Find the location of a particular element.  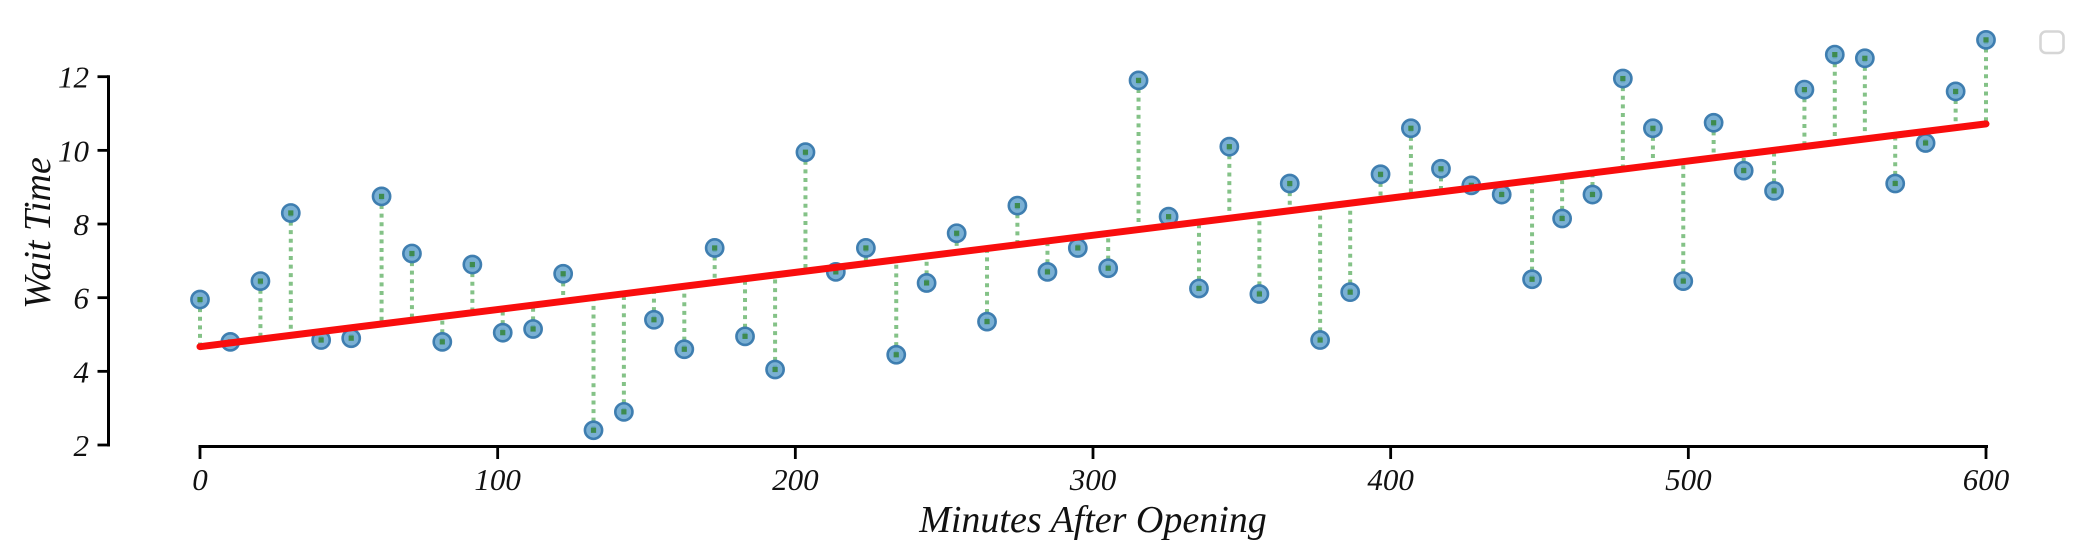

y-tick-label: 10 is located at coordinates (74, 150).